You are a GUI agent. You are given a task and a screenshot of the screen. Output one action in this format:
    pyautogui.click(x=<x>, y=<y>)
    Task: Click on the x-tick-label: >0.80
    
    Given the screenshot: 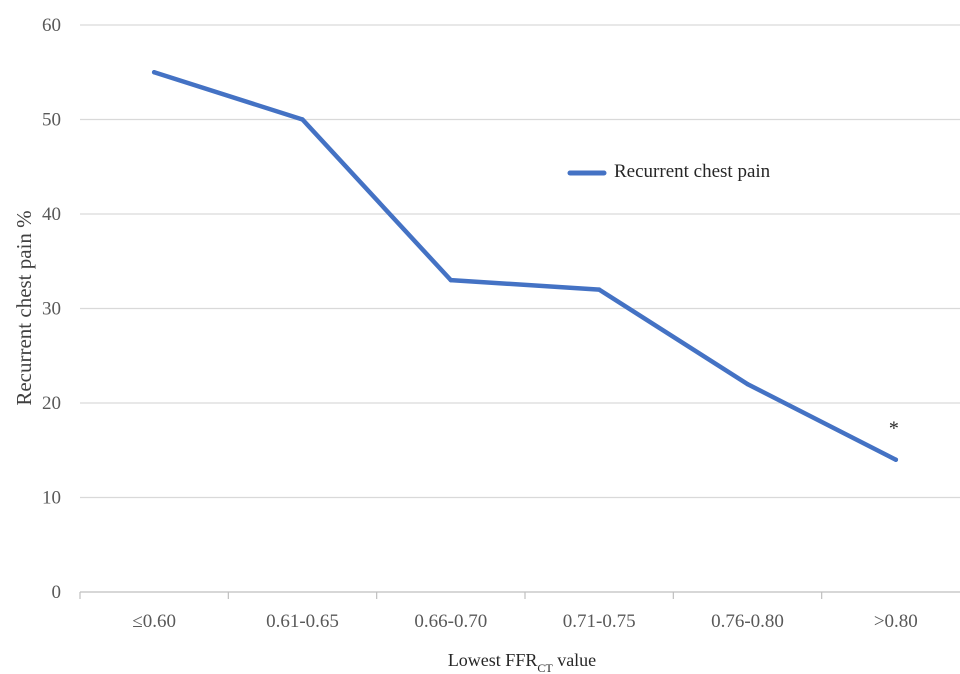 What is the action you would take?
    pyautogui.click(x=896, y=621)
    